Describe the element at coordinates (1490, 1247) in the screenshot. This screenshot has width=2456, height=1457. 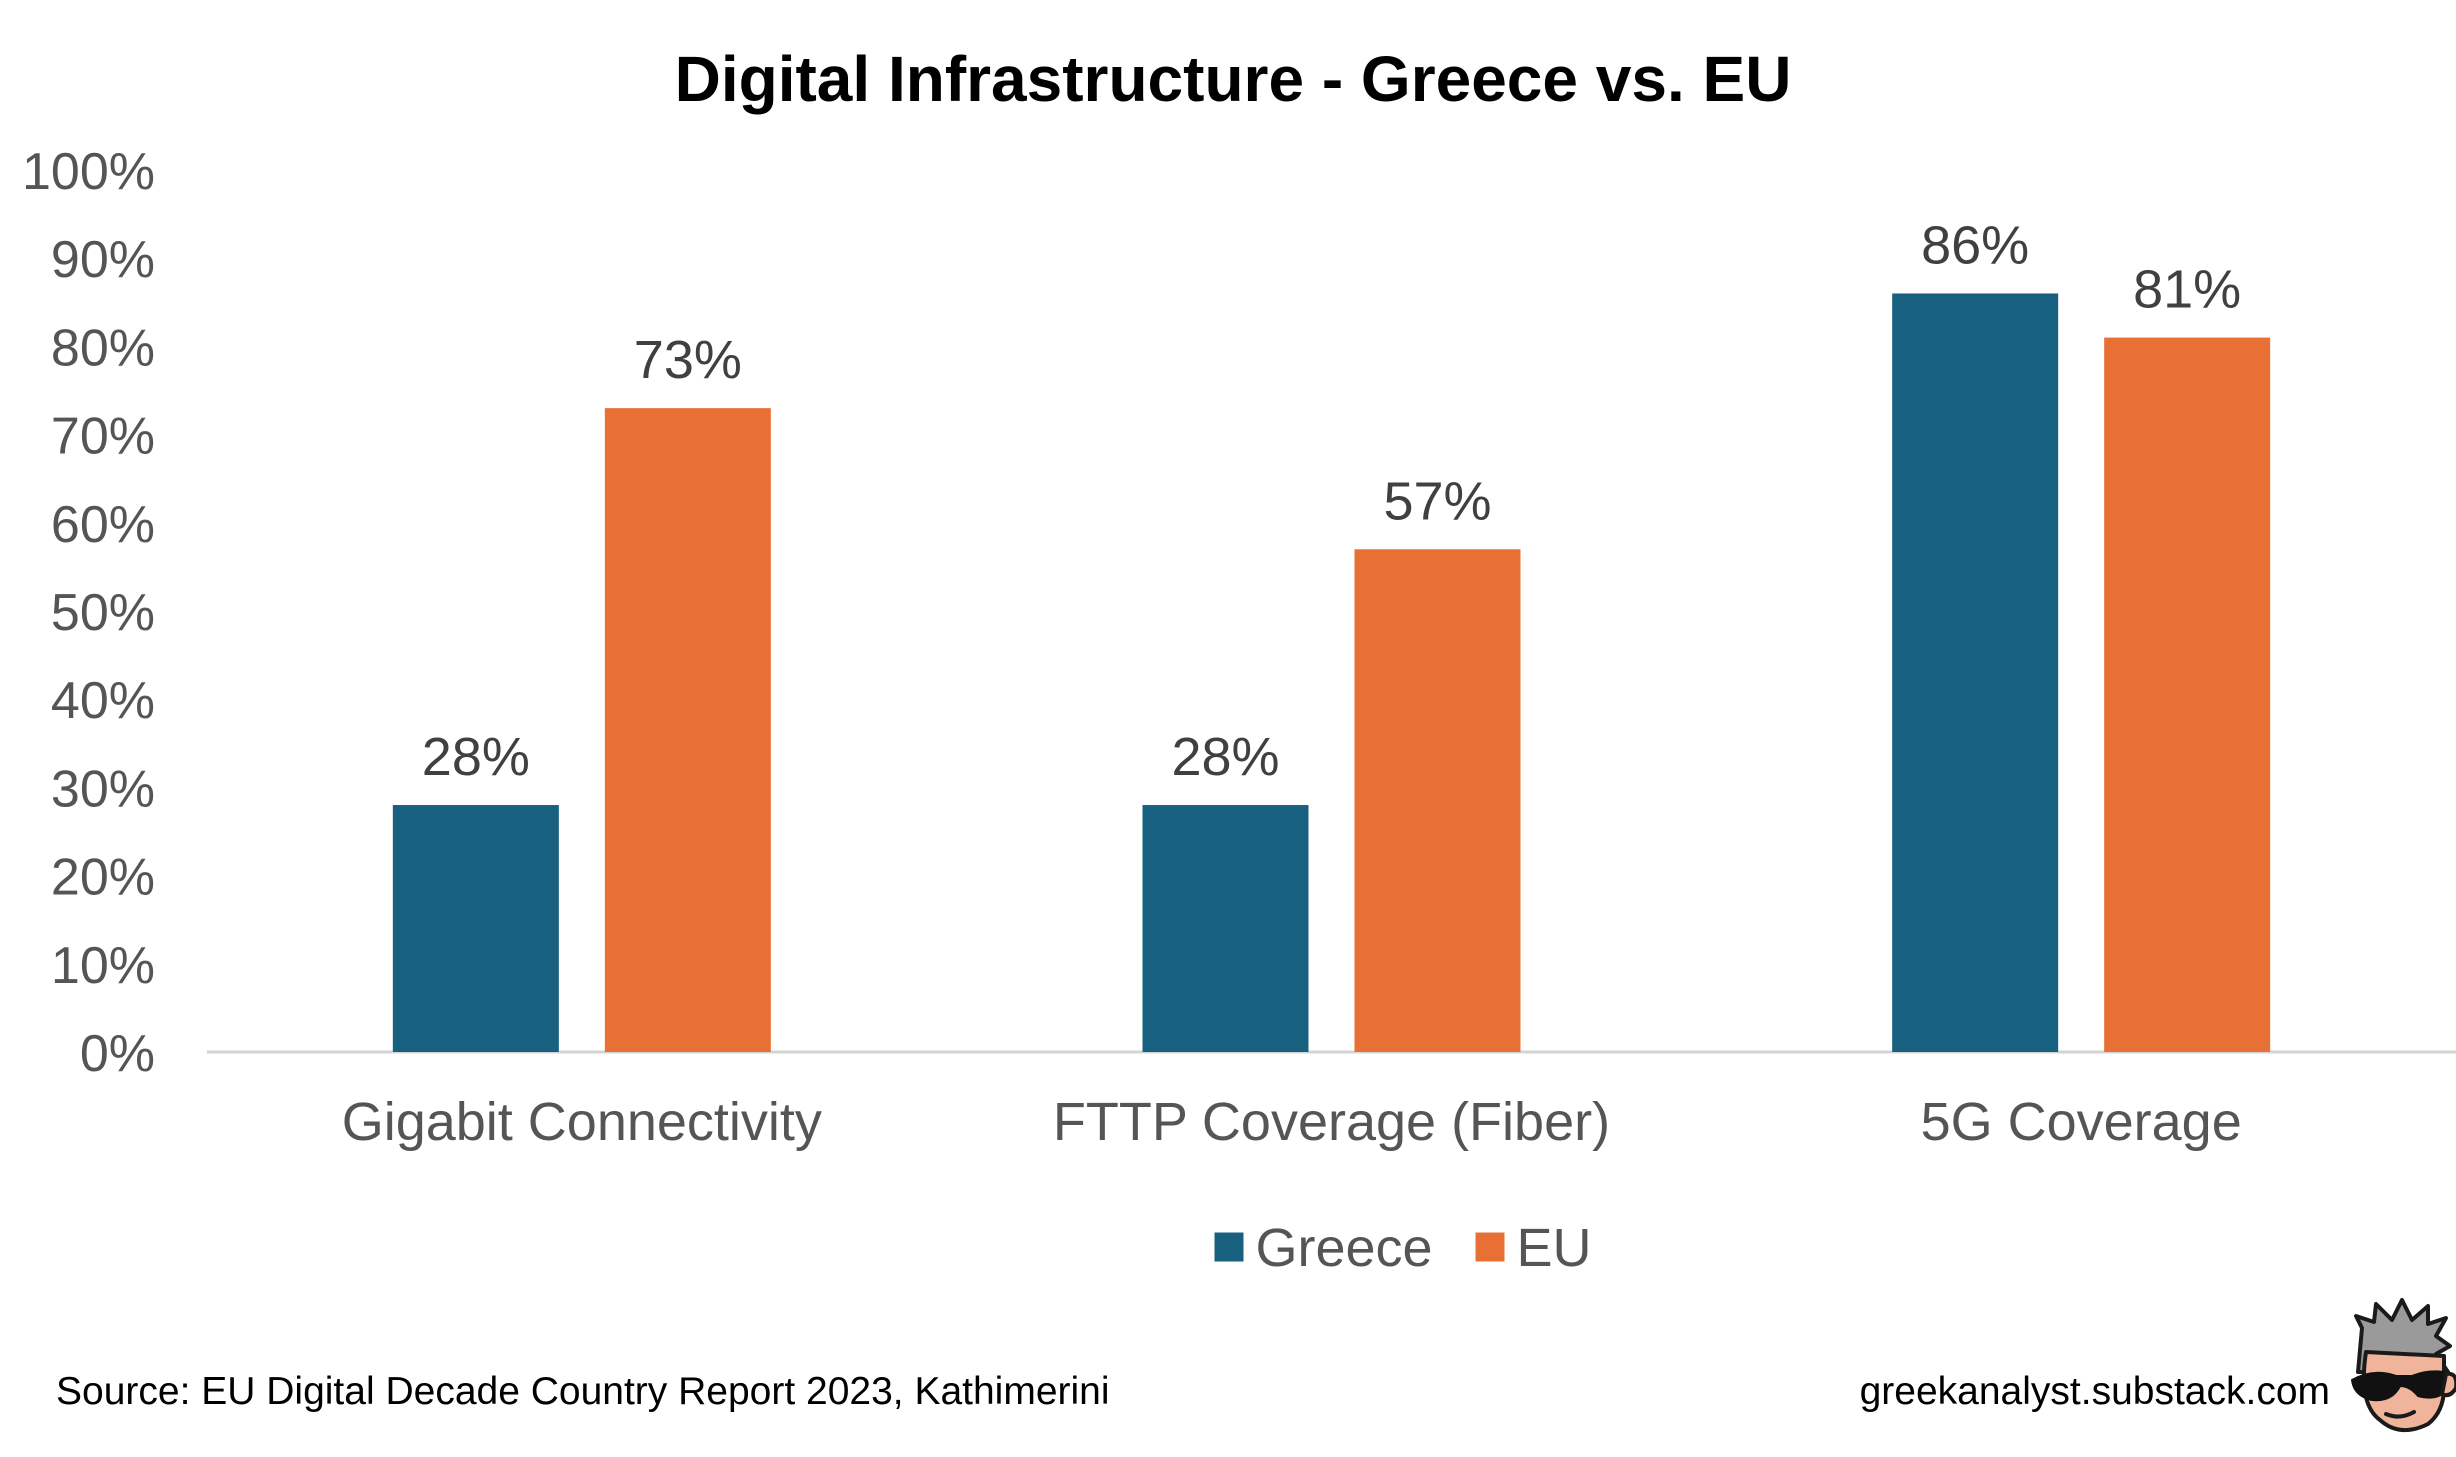
I see `legend-swatch-eu` at that location.